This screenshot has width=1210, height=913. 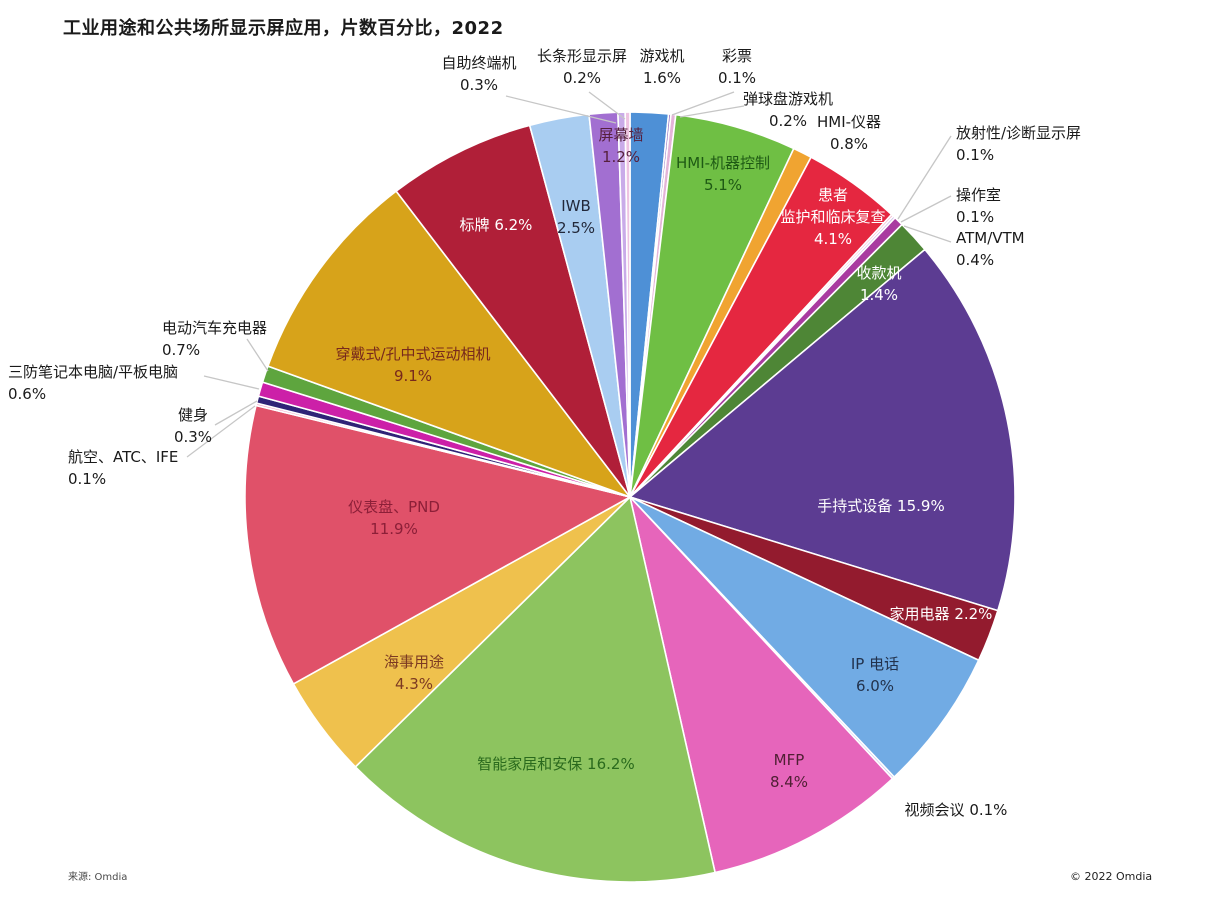 What do you see at coordinates (231, 382) in the screenshot?
I see `leader-line-三防笔记本电脑/平板电脑` at bounding box center [231, 382].